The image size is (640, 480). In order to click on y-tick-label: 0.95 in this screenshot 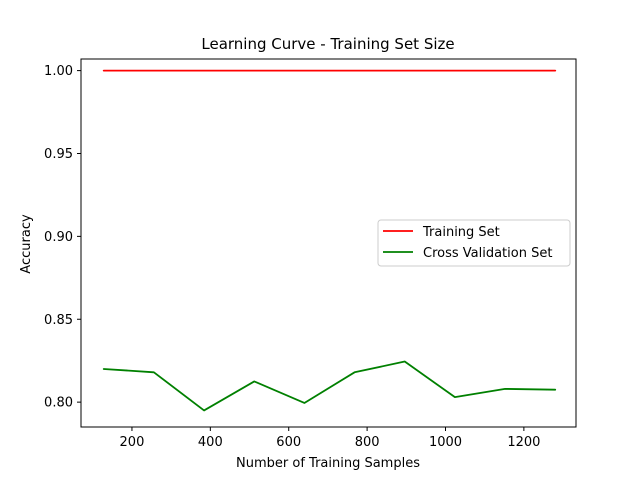, I will do `click(58, 154)`.